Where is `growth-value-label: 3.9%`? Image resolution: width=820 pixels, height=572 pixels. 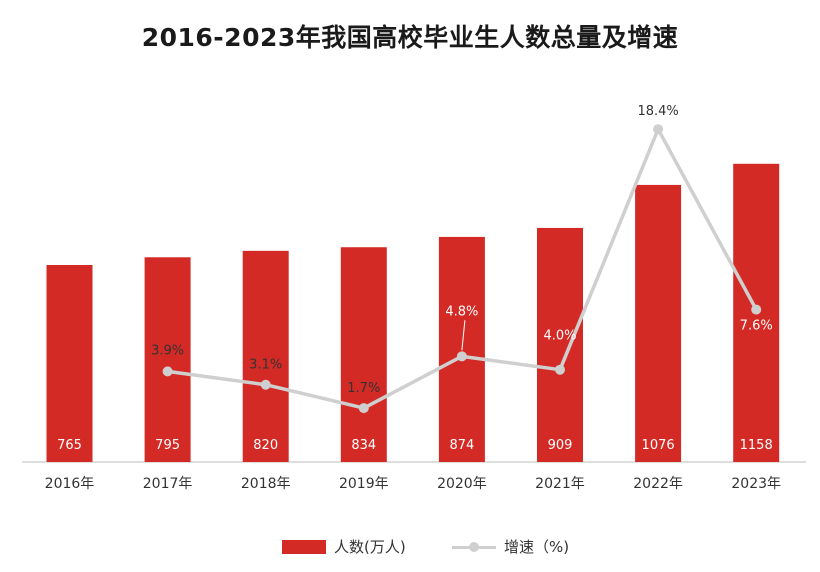
growth-value-label: 3.9% is located at coordinates (167, 350).